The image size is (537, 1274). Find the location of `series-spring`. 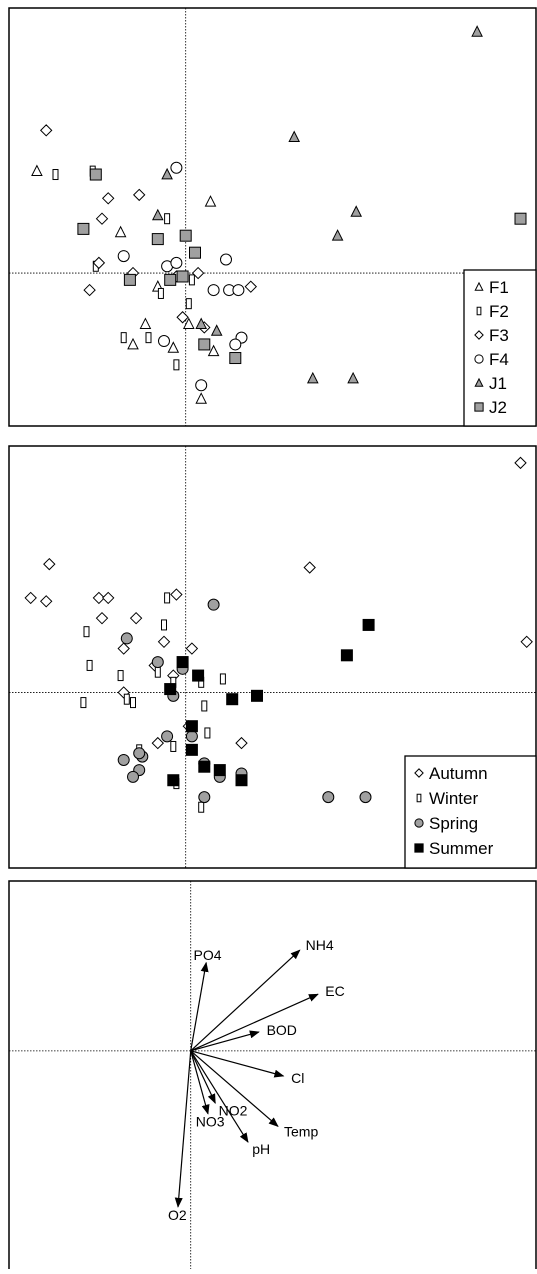

series-spring is located at coordinates (244, 701).